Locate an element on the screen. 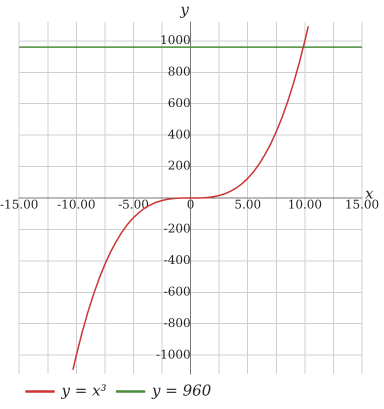  y-tick-label: -400 is located at coordinates (177, 259).